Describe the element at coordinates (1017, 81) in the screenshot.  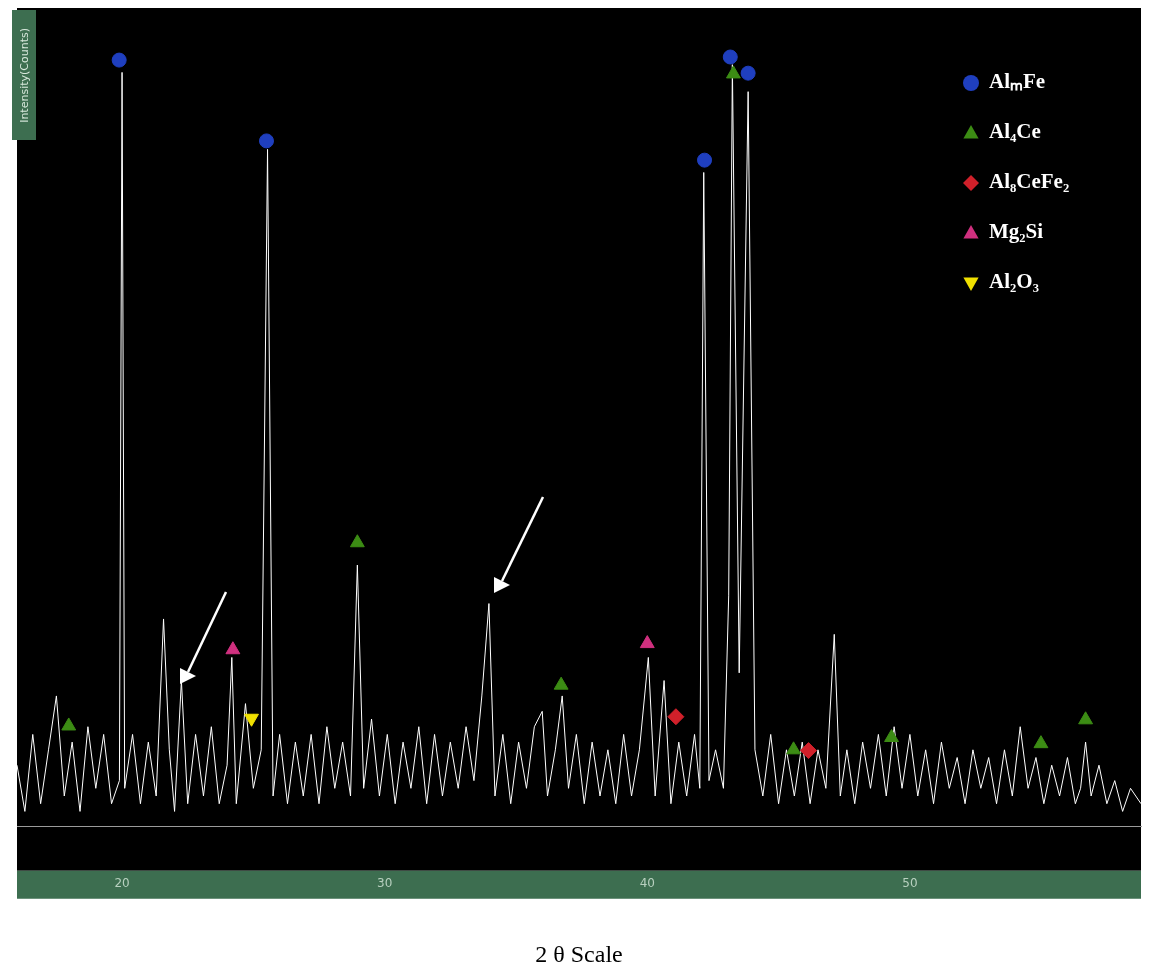
I see `legend-label: AlₘFe` at that location.